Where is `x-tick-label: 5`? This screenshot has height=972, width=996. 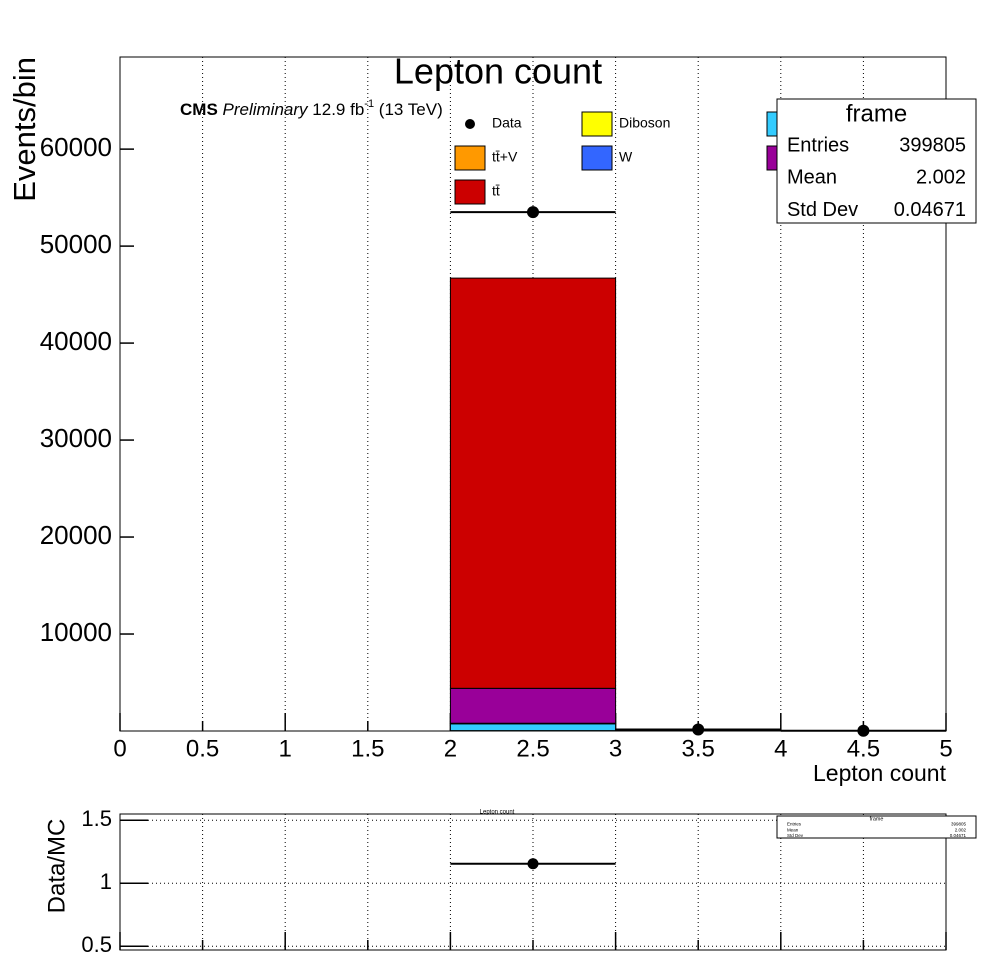
x-tick-label: 5 is located at coordinates (945, 748).